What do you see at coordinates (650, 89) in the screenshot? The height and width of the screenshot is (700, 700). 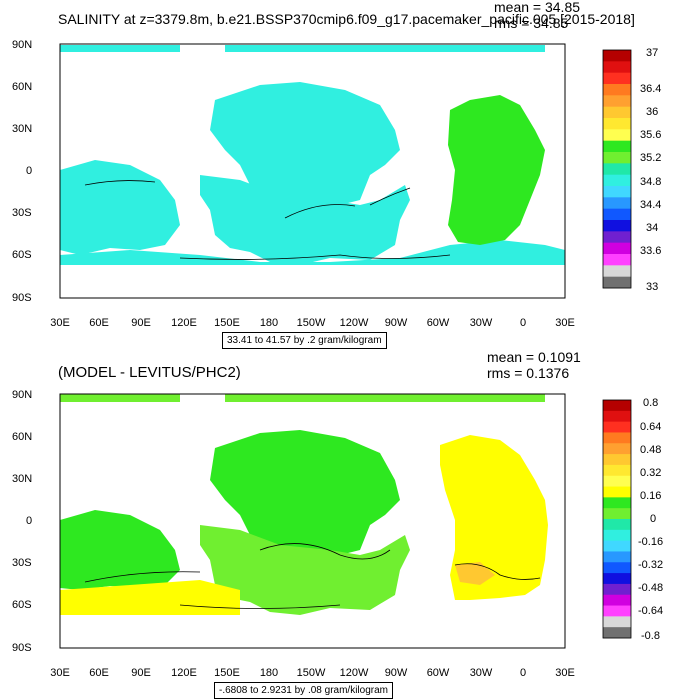 I see `top-cb-label-1: 36.4` at bounding box center [650, 89].